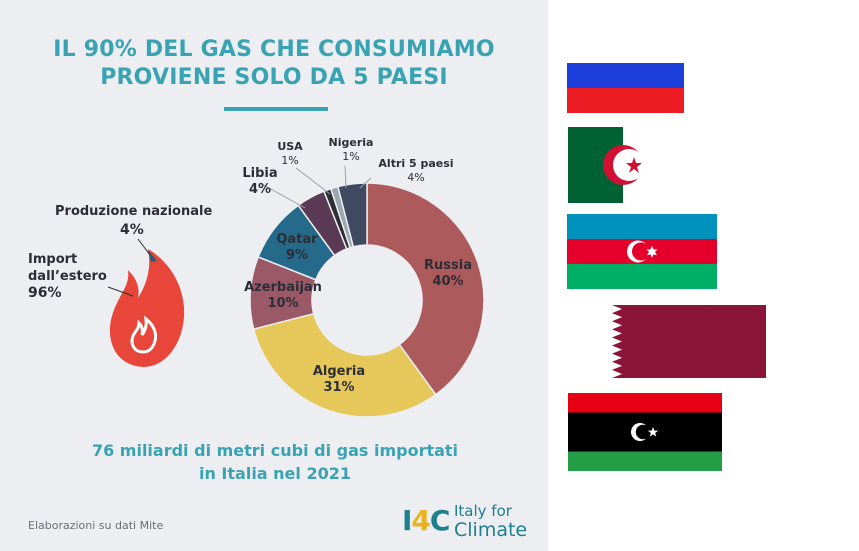  I want to click on logo-mark-4: 4, so click(421, 520).